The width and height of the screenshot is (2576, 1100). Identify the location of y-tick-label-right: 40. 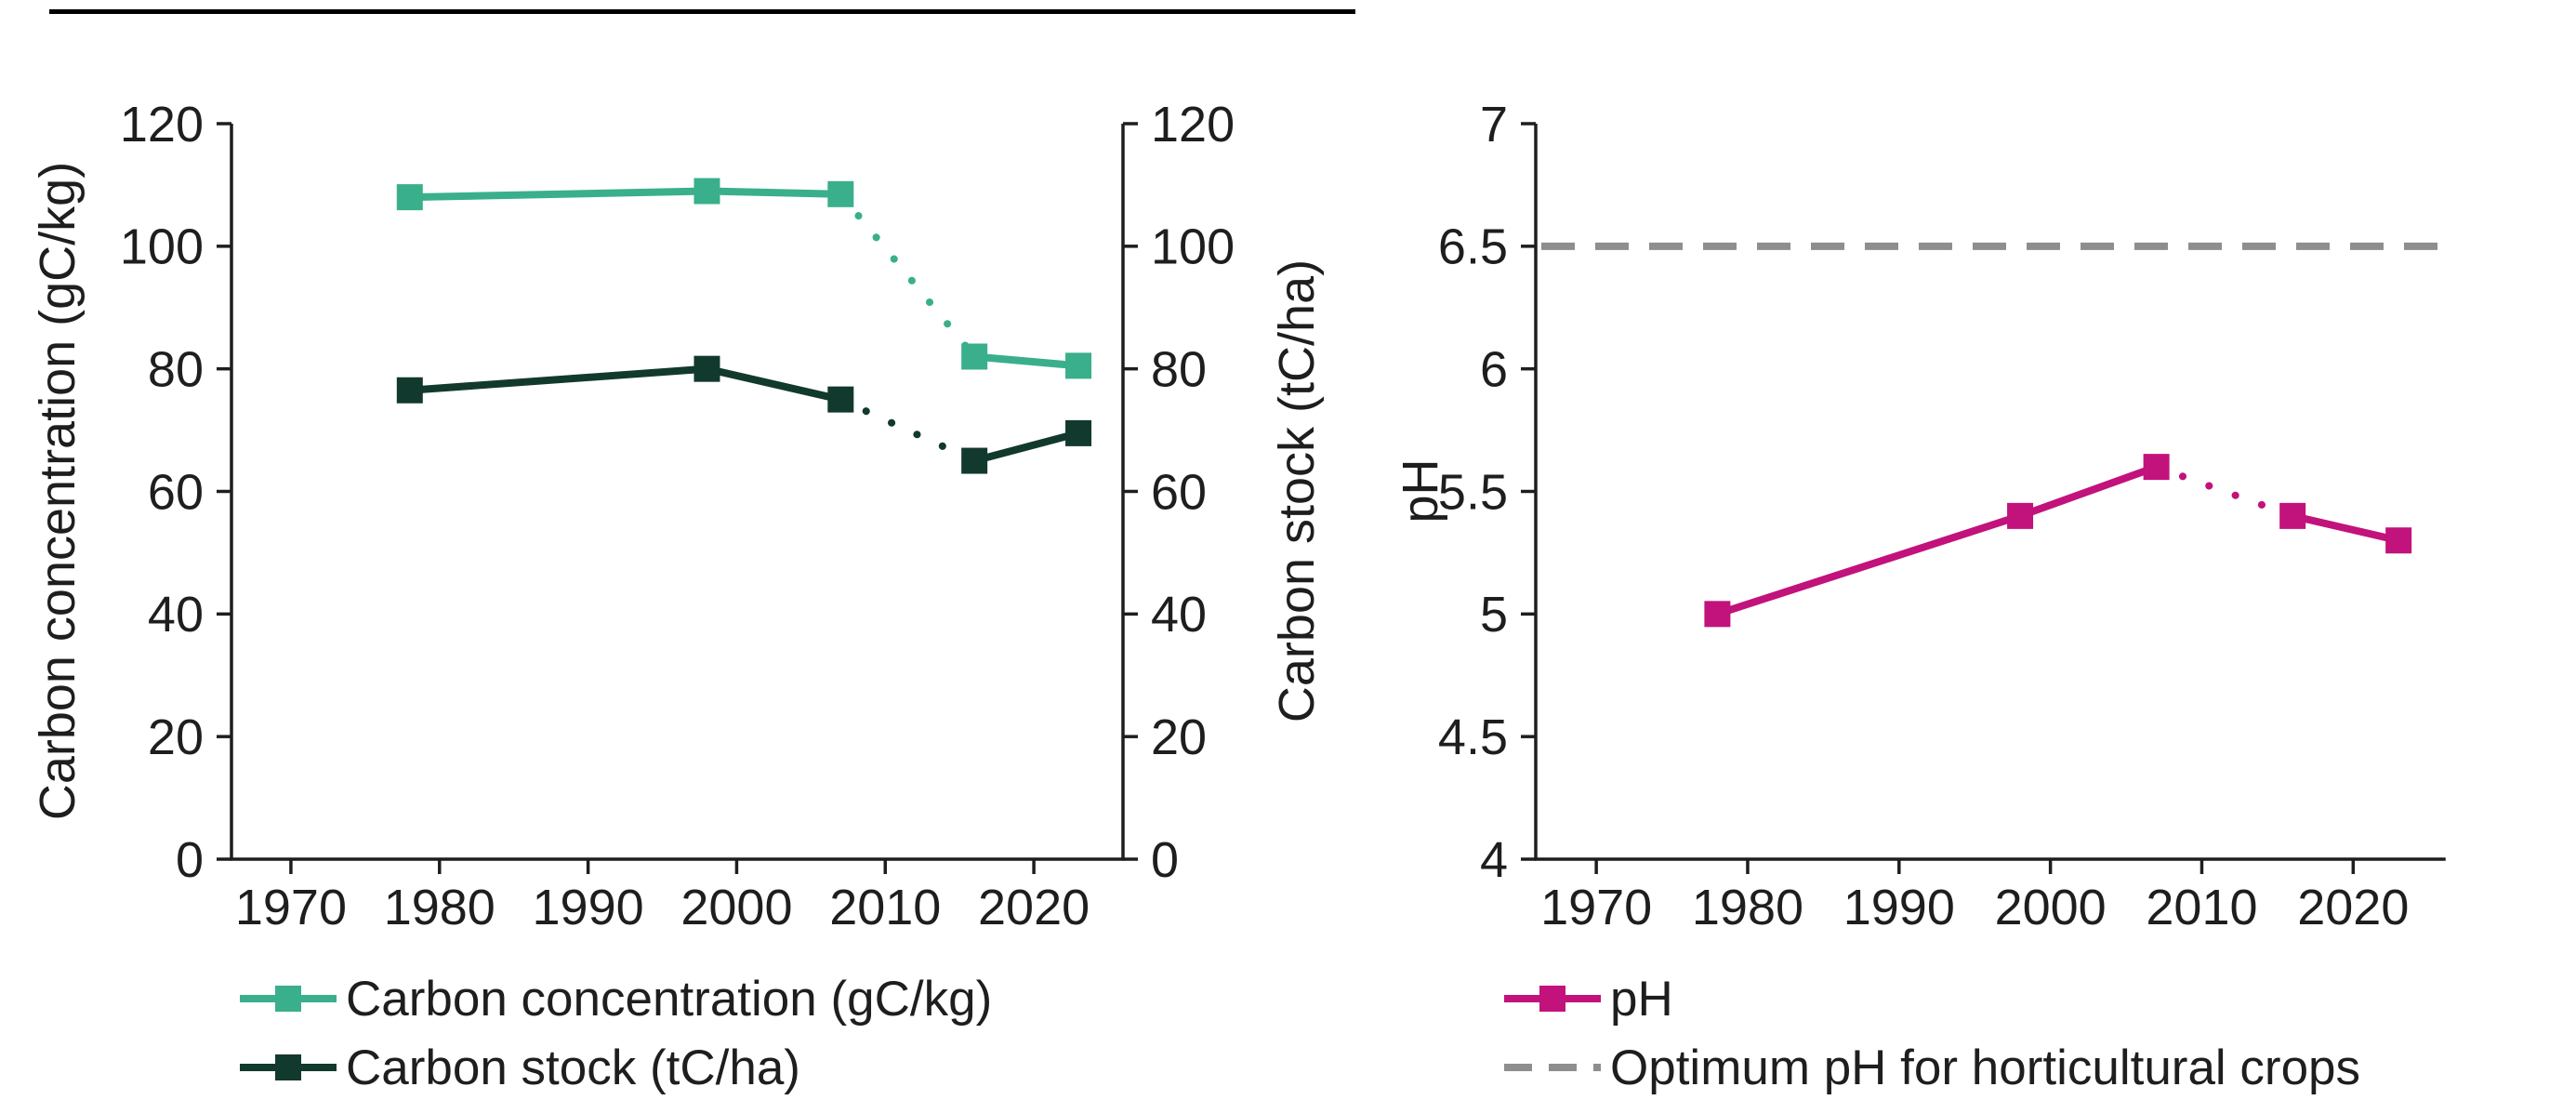
(1179, 615).